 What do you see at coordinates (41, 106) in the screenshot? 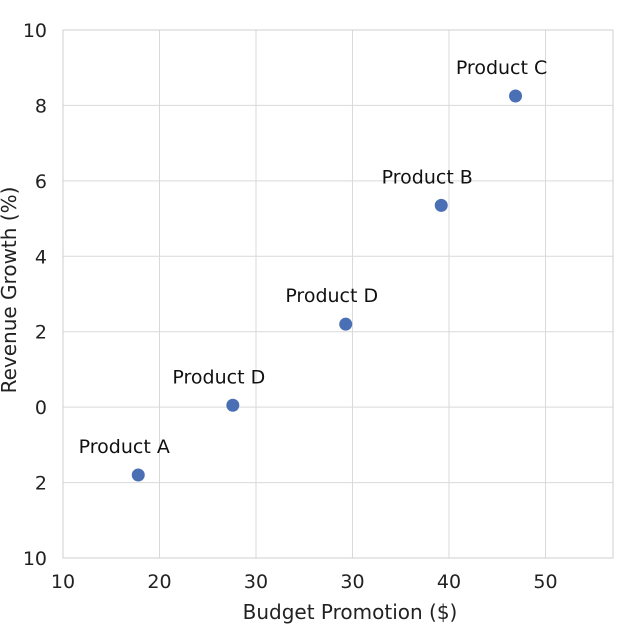
I see `y-tick-label: 8` at bounding box center [41, 106].